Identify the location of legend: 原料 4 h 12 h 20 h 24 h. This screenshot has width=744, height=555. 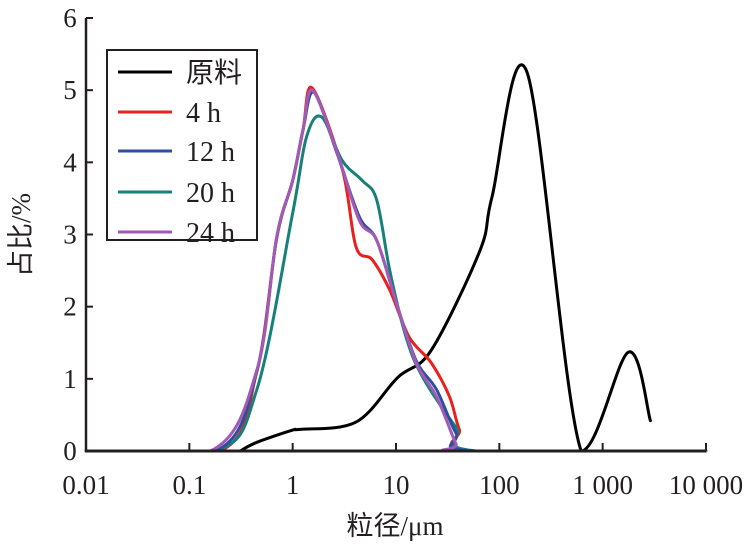
(182, 149).